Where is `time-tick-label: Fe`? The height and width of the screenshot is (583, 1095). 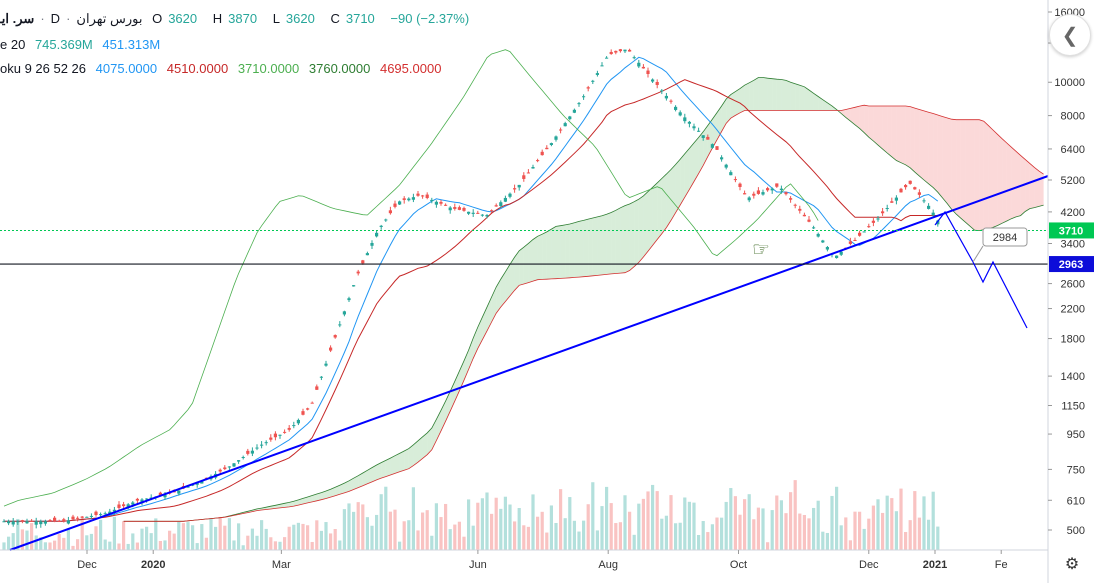 time-tick-label: Fe is located at coordinates (1001, 565).